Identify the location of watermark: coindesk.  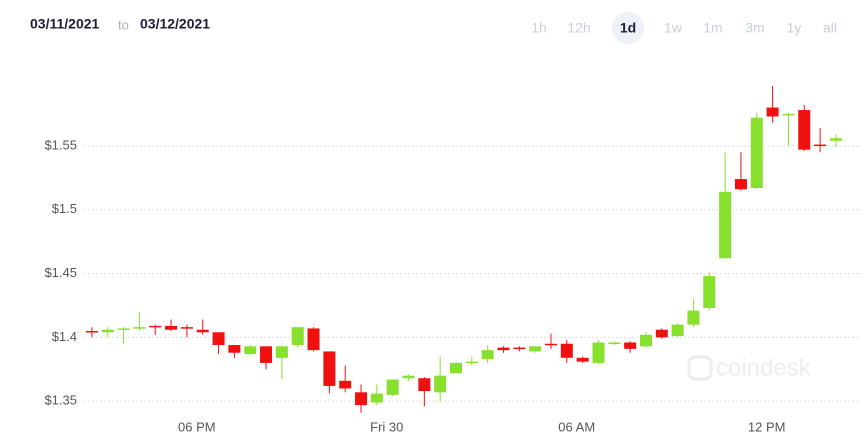
(749, 367).